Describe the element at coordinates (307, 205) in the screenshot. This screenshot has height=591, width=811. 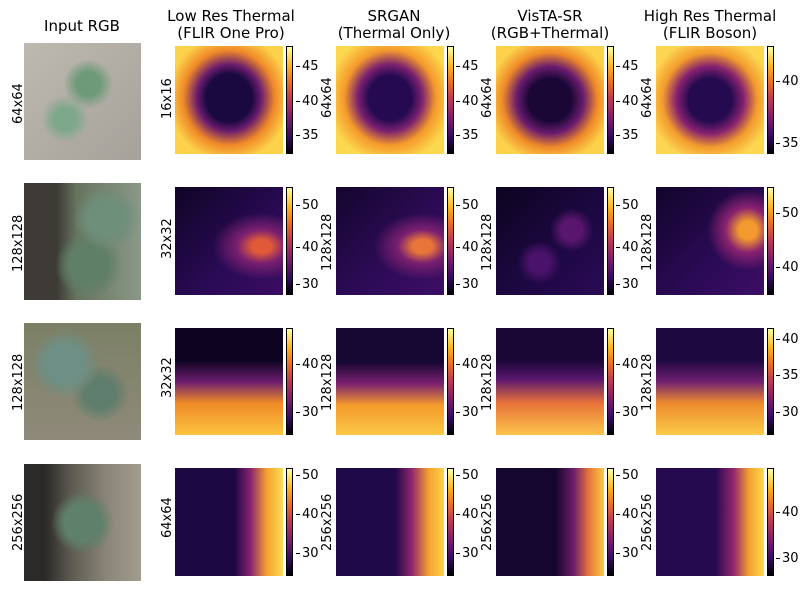
I see `tick-lowres-1: 50` at that location.